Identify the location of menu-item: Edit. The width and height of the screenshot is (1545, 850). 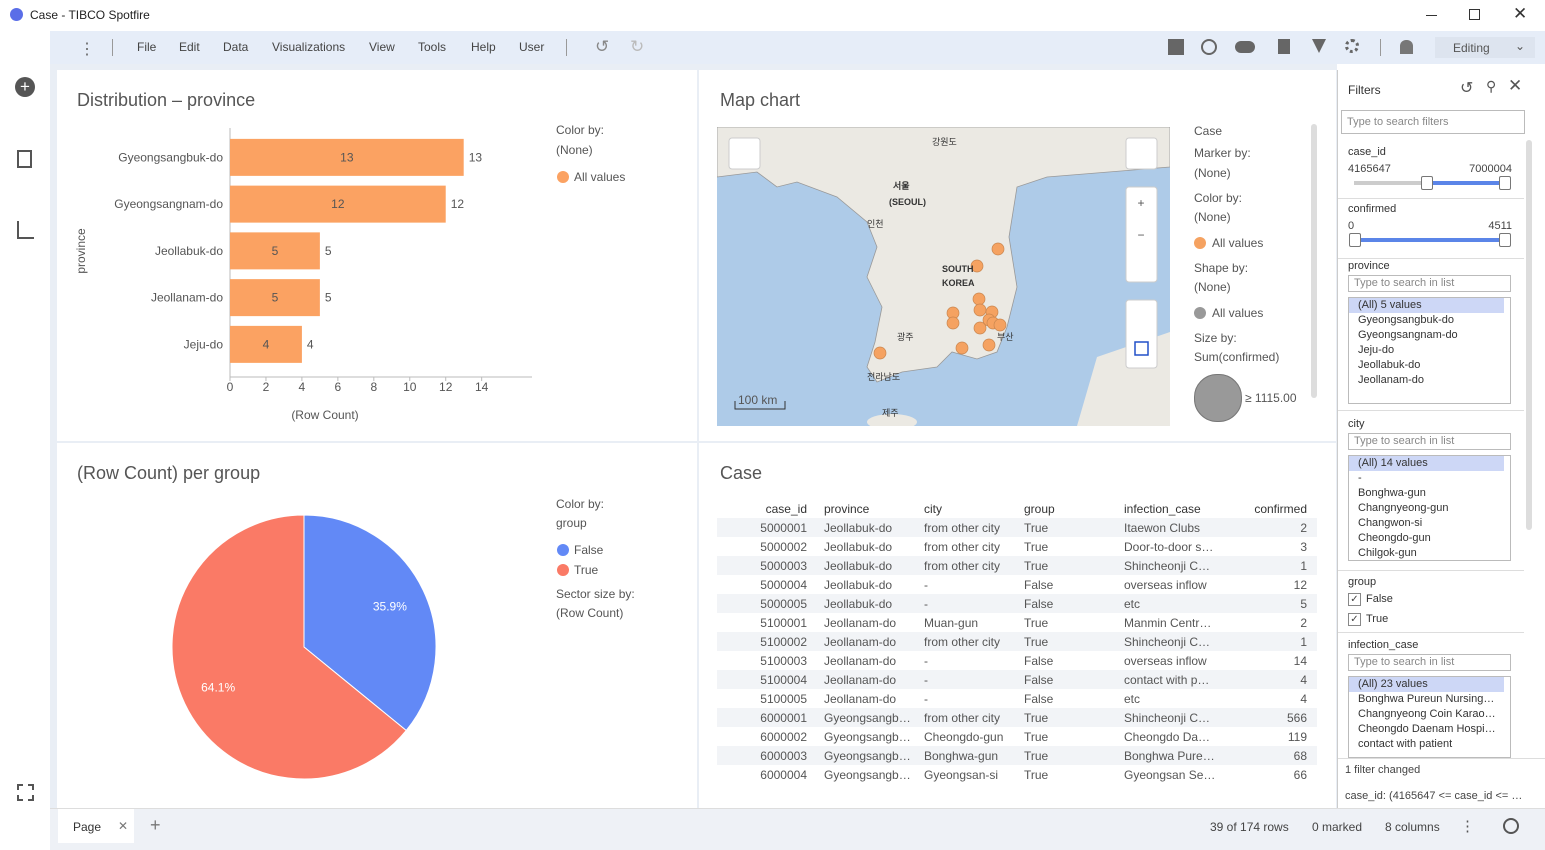
(189, 47).